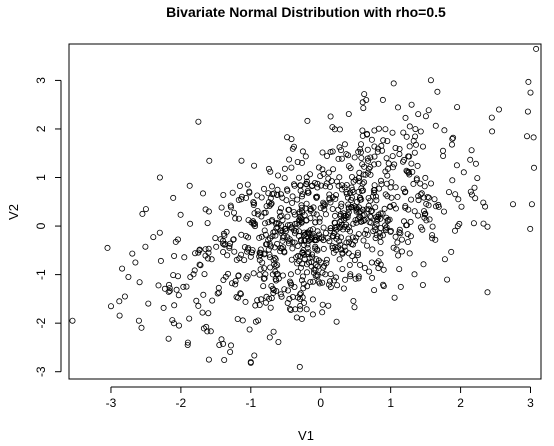 This screenshot has height=446, width=554. I want to click on y-tick-label: 3, so click(41, 80).